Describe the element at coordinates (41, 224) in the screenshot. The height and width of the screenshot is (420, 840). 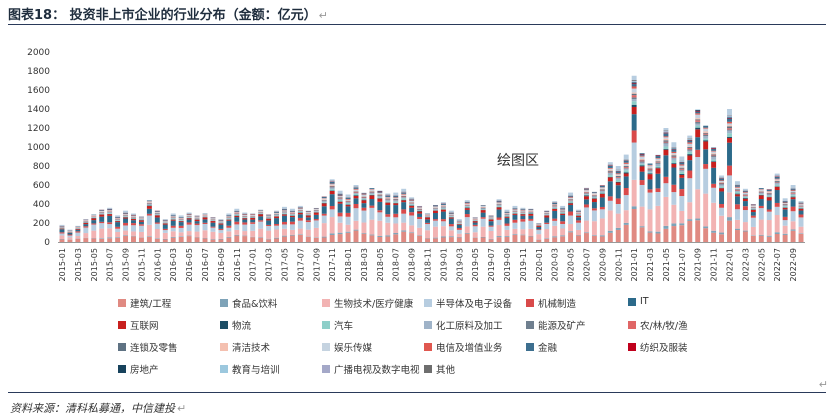
I see `y-tick-label: 200` at that location.